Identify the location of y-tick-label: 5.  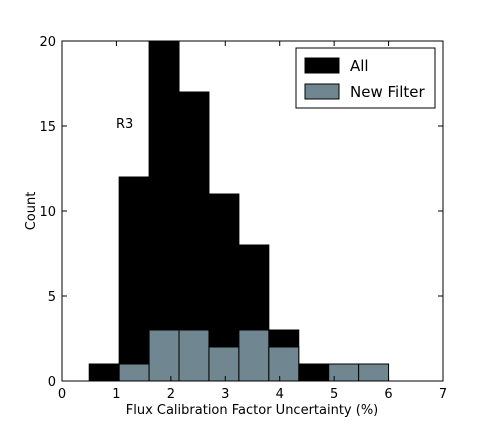
(52, 297).